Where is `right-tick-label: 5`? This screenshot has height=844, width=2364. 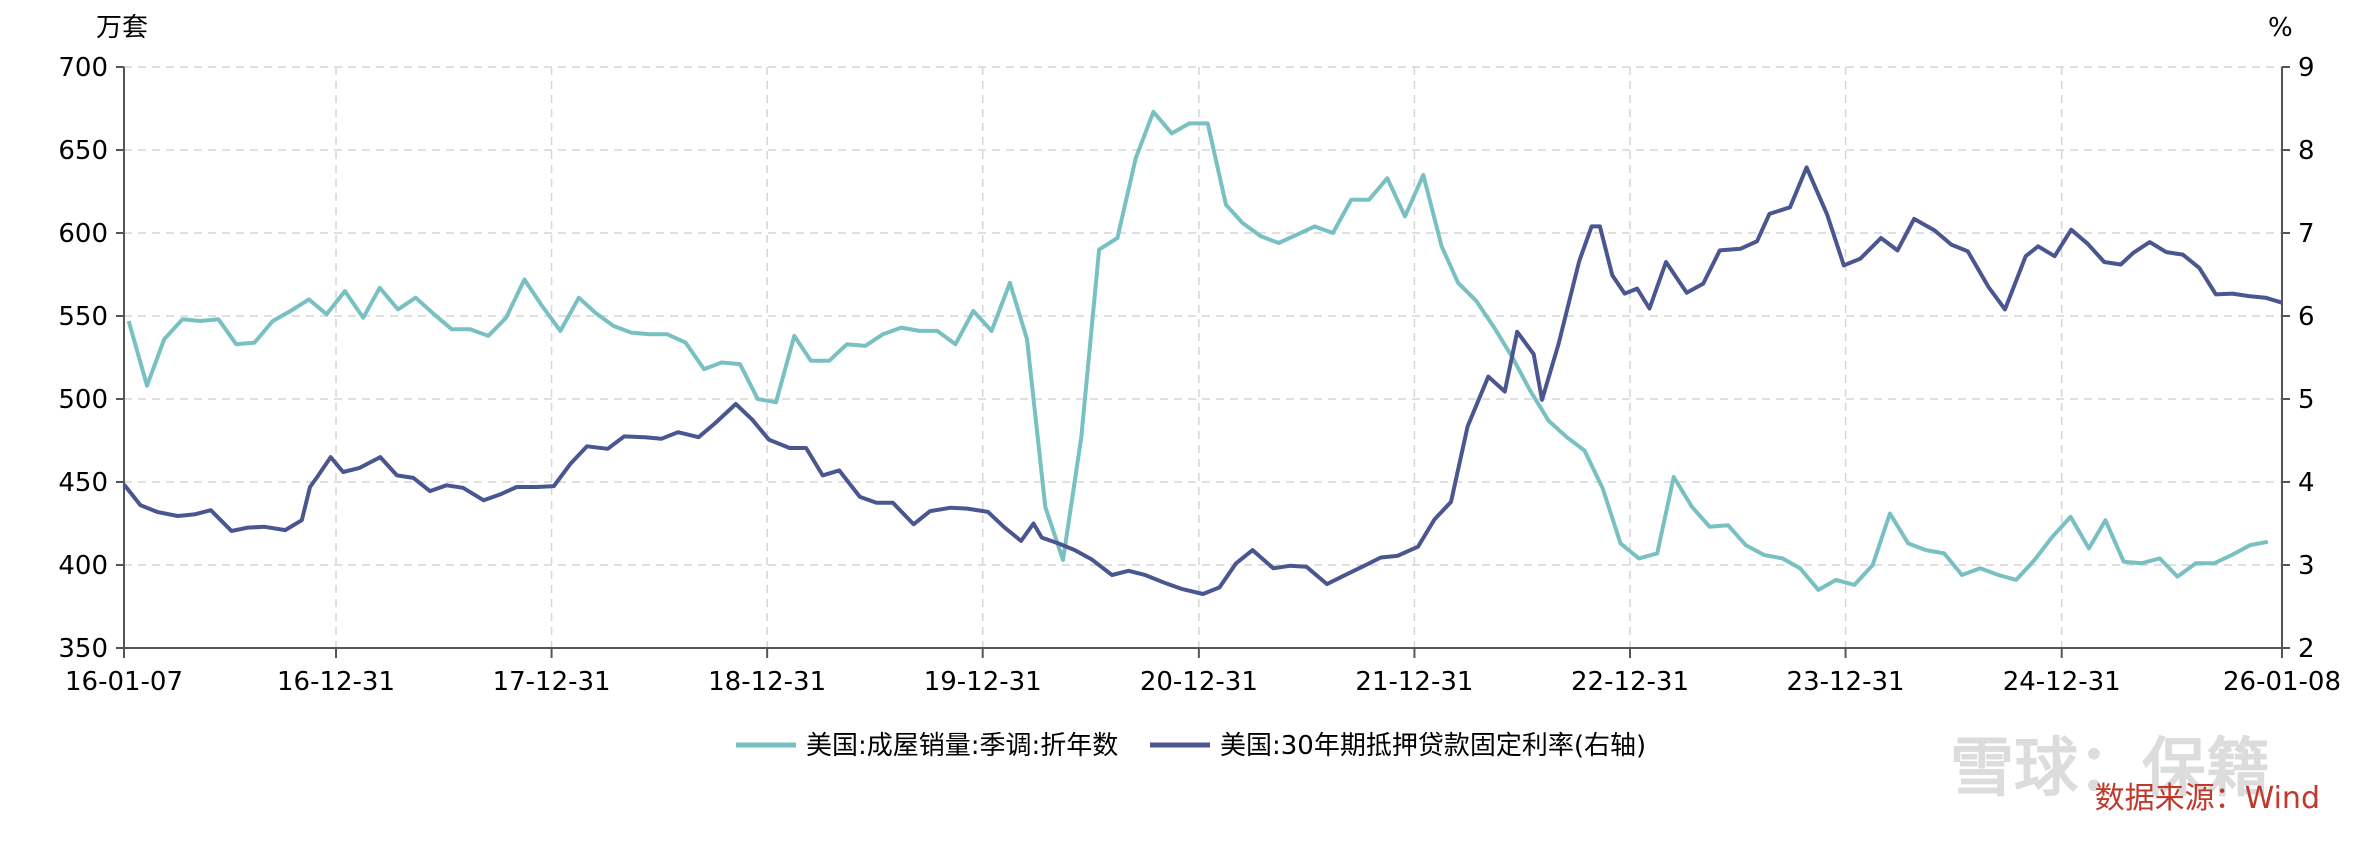
right-tick-label: 5 is located at coordinates (2306, 400).